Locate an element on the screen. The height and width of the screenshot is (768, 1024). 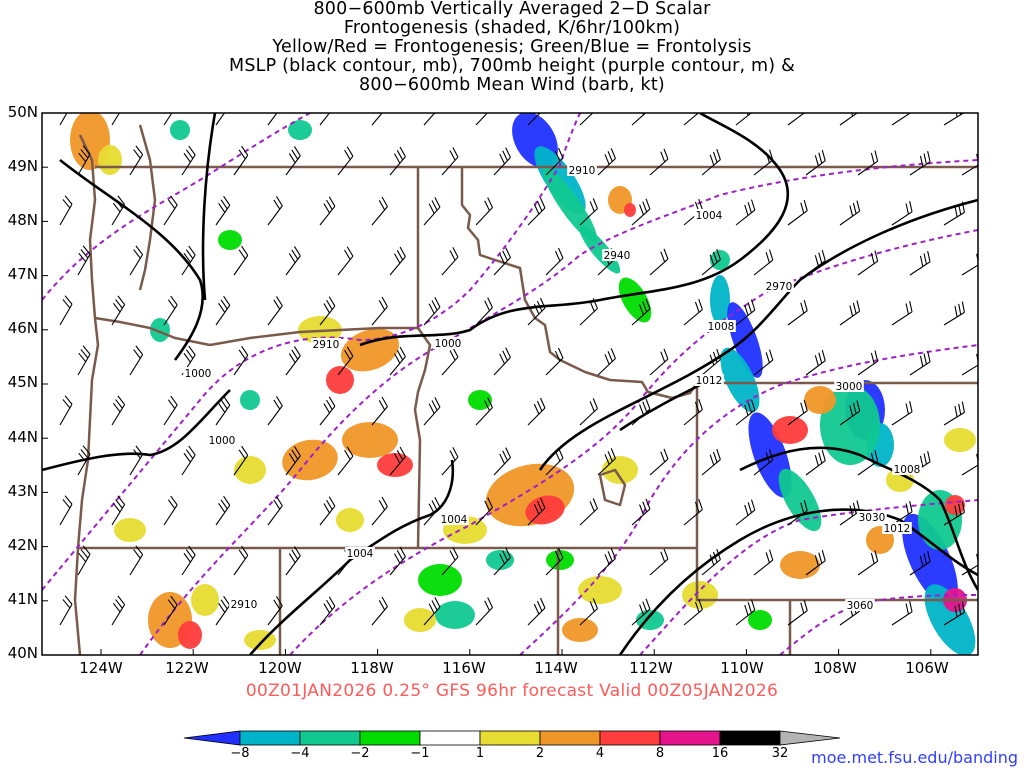
lon-label: 108W is located at coordinates (835, 668).